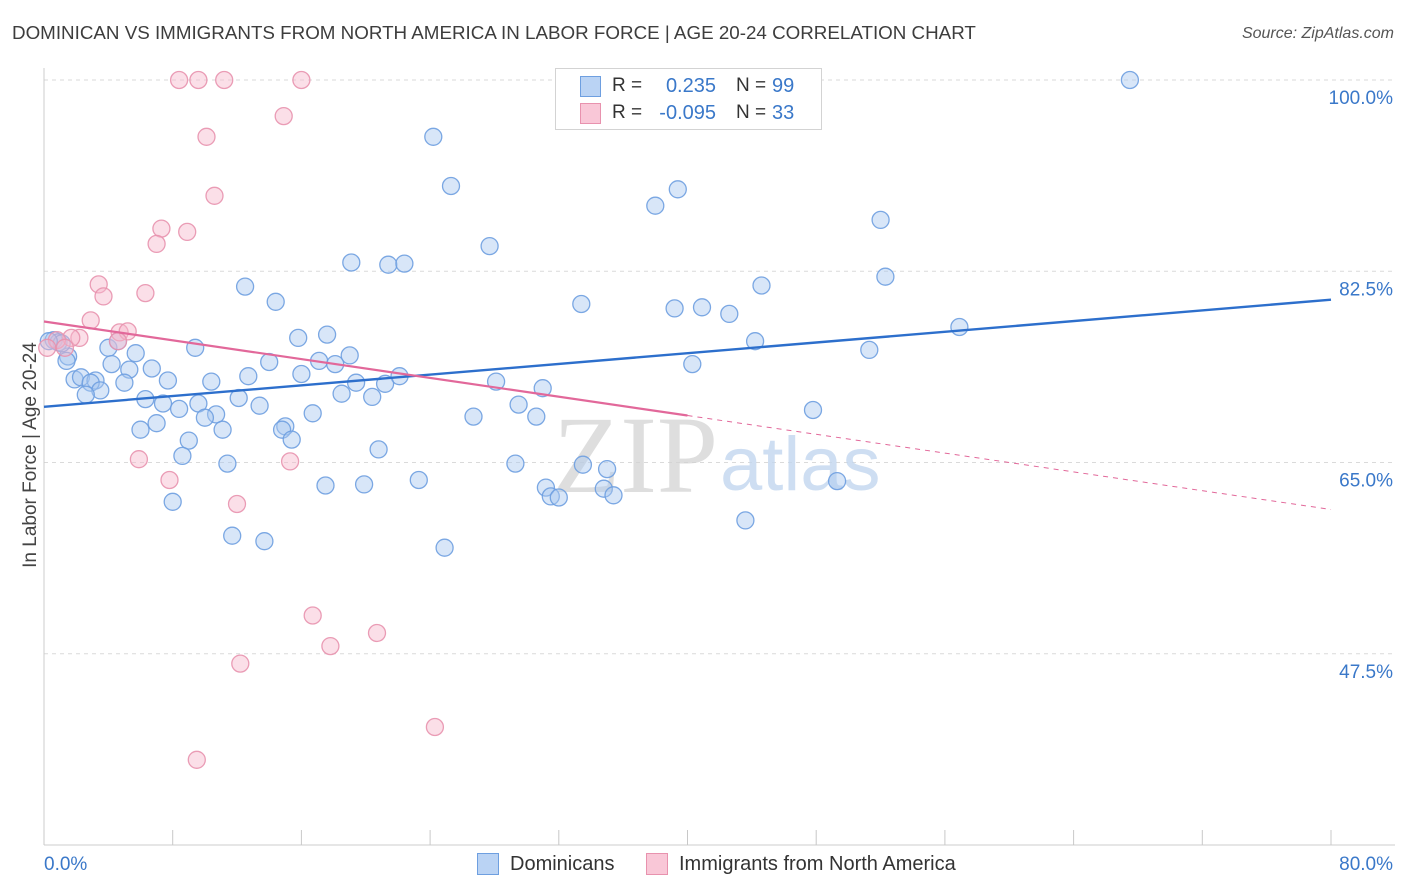 The height and width of the screenshot is (892, 1406). I want to click on y-tick-label: 65.0%, so click(1366, 481).